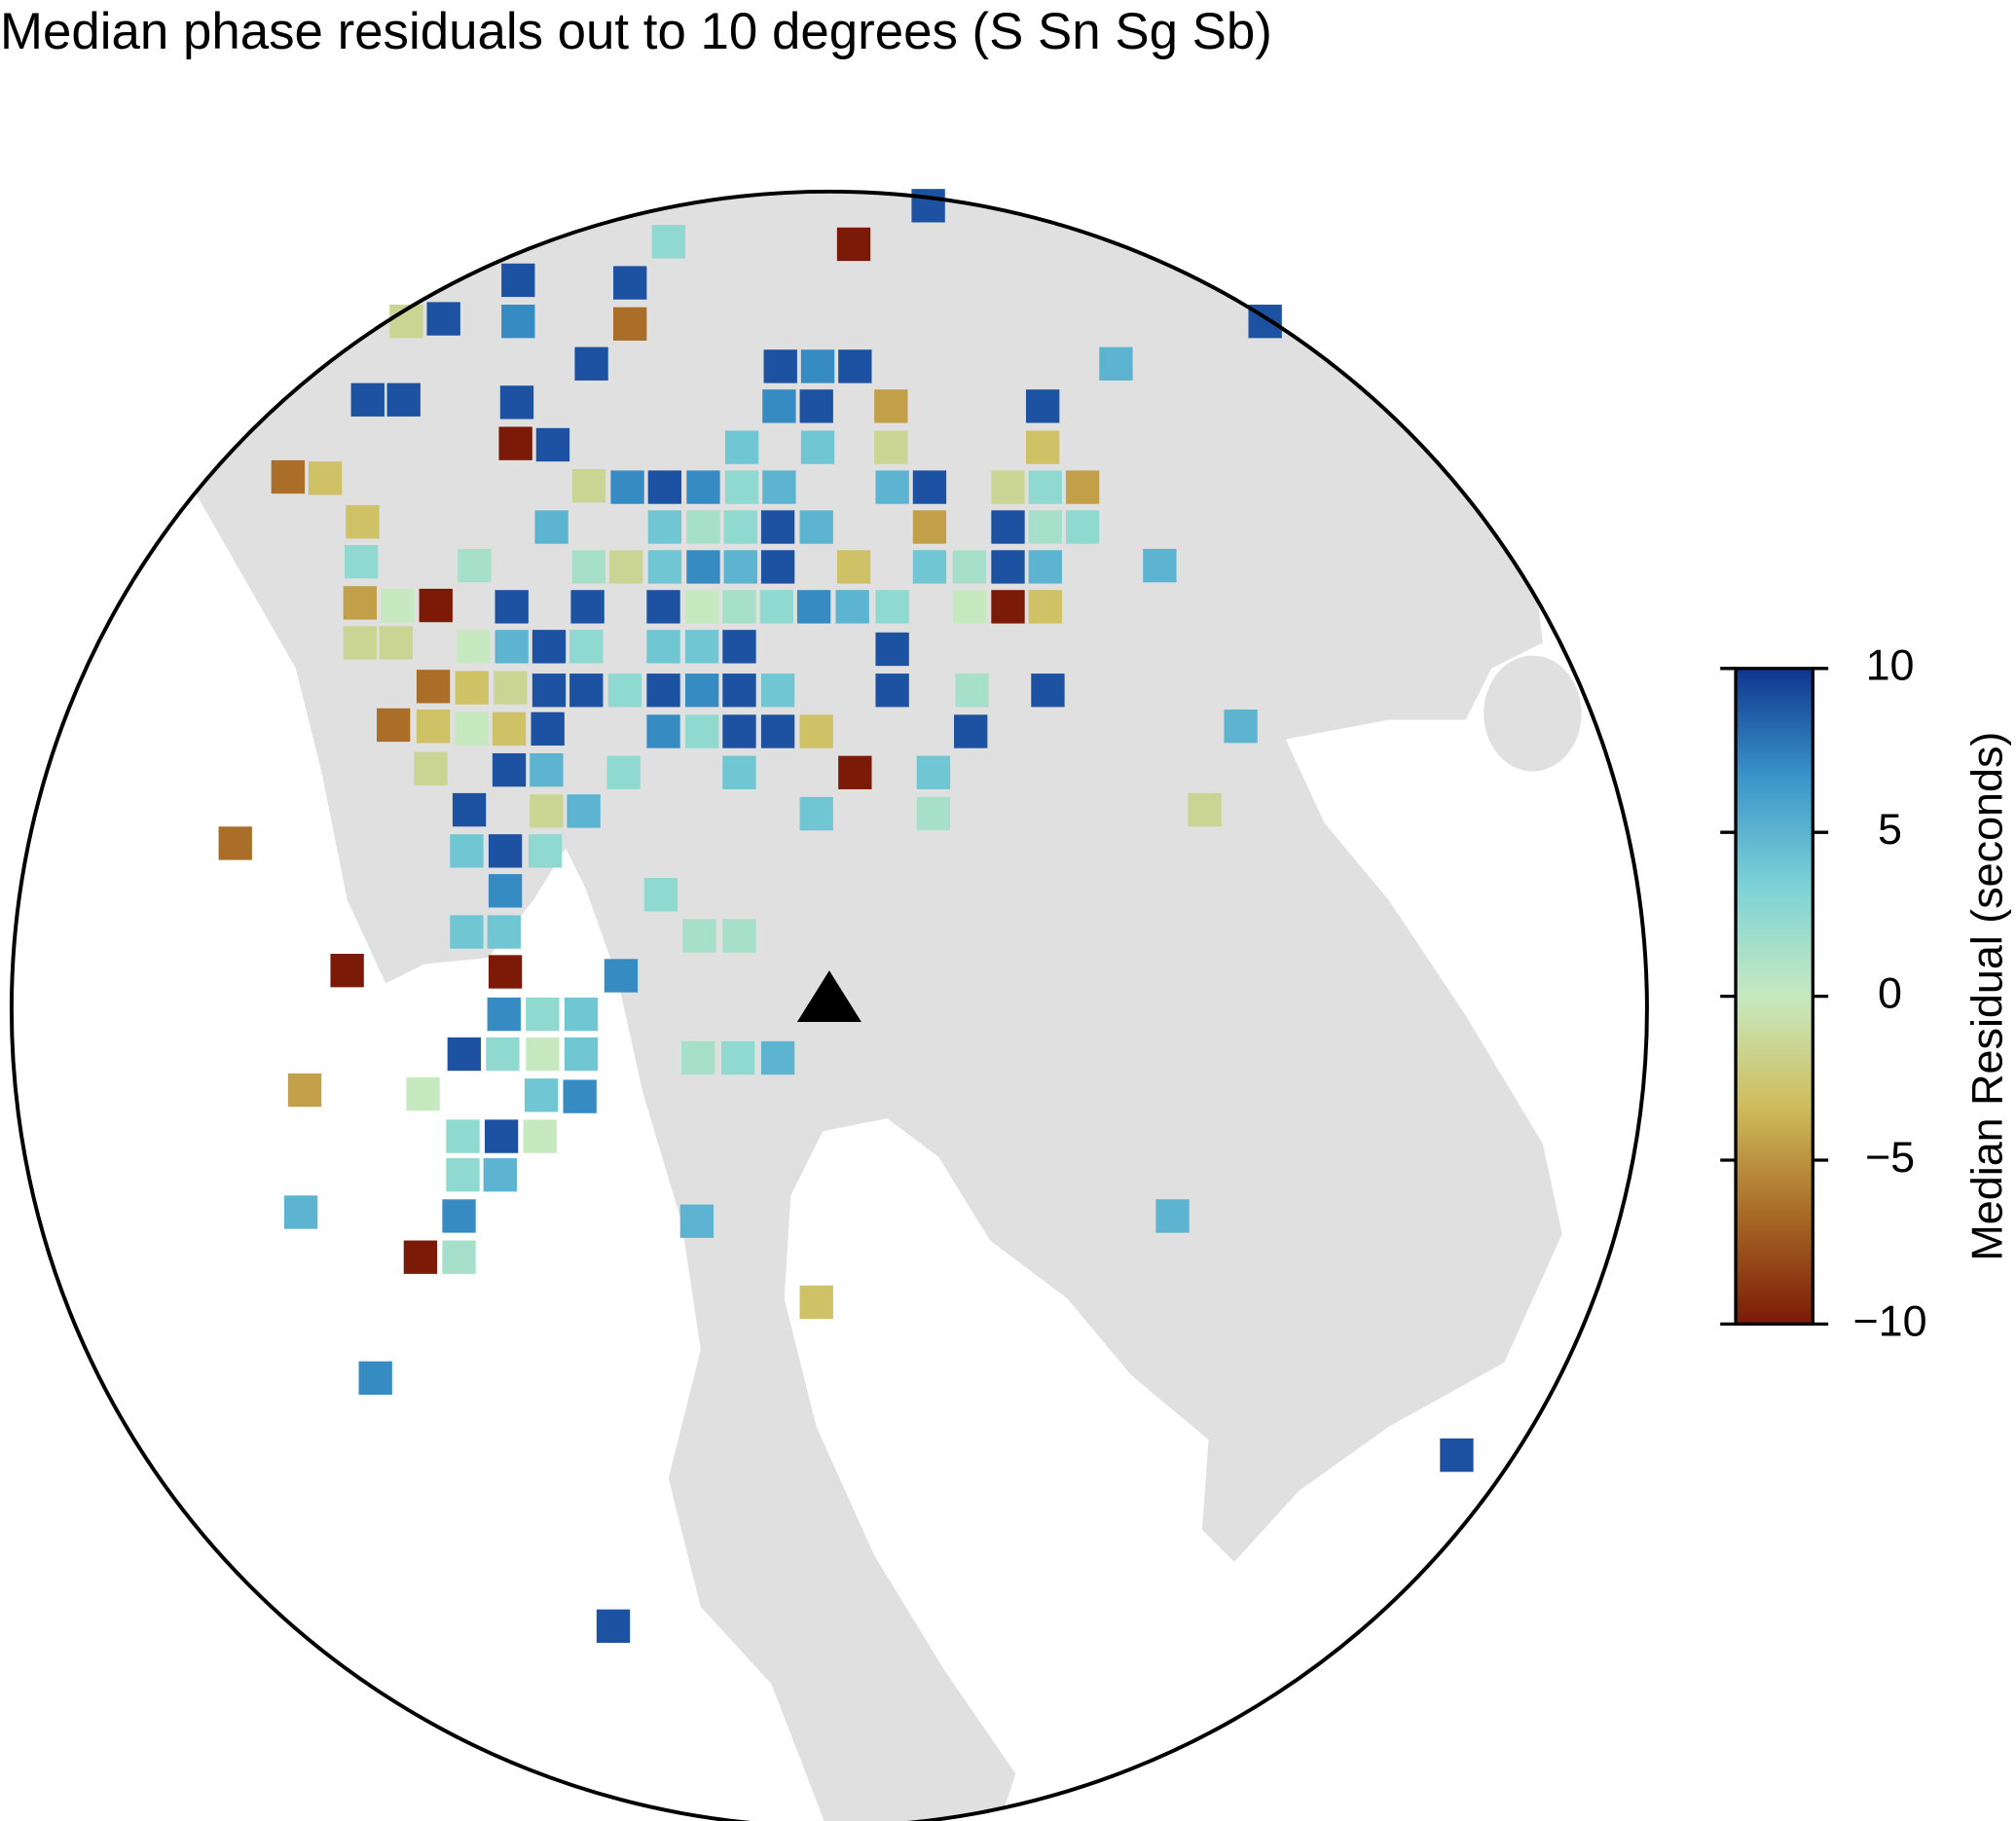 This screenshot has width=2016, height=1821. Describe the element at coordinates (1889, 1320) in the screenshot. I see `colorbar-tick-label: −10` at that location.